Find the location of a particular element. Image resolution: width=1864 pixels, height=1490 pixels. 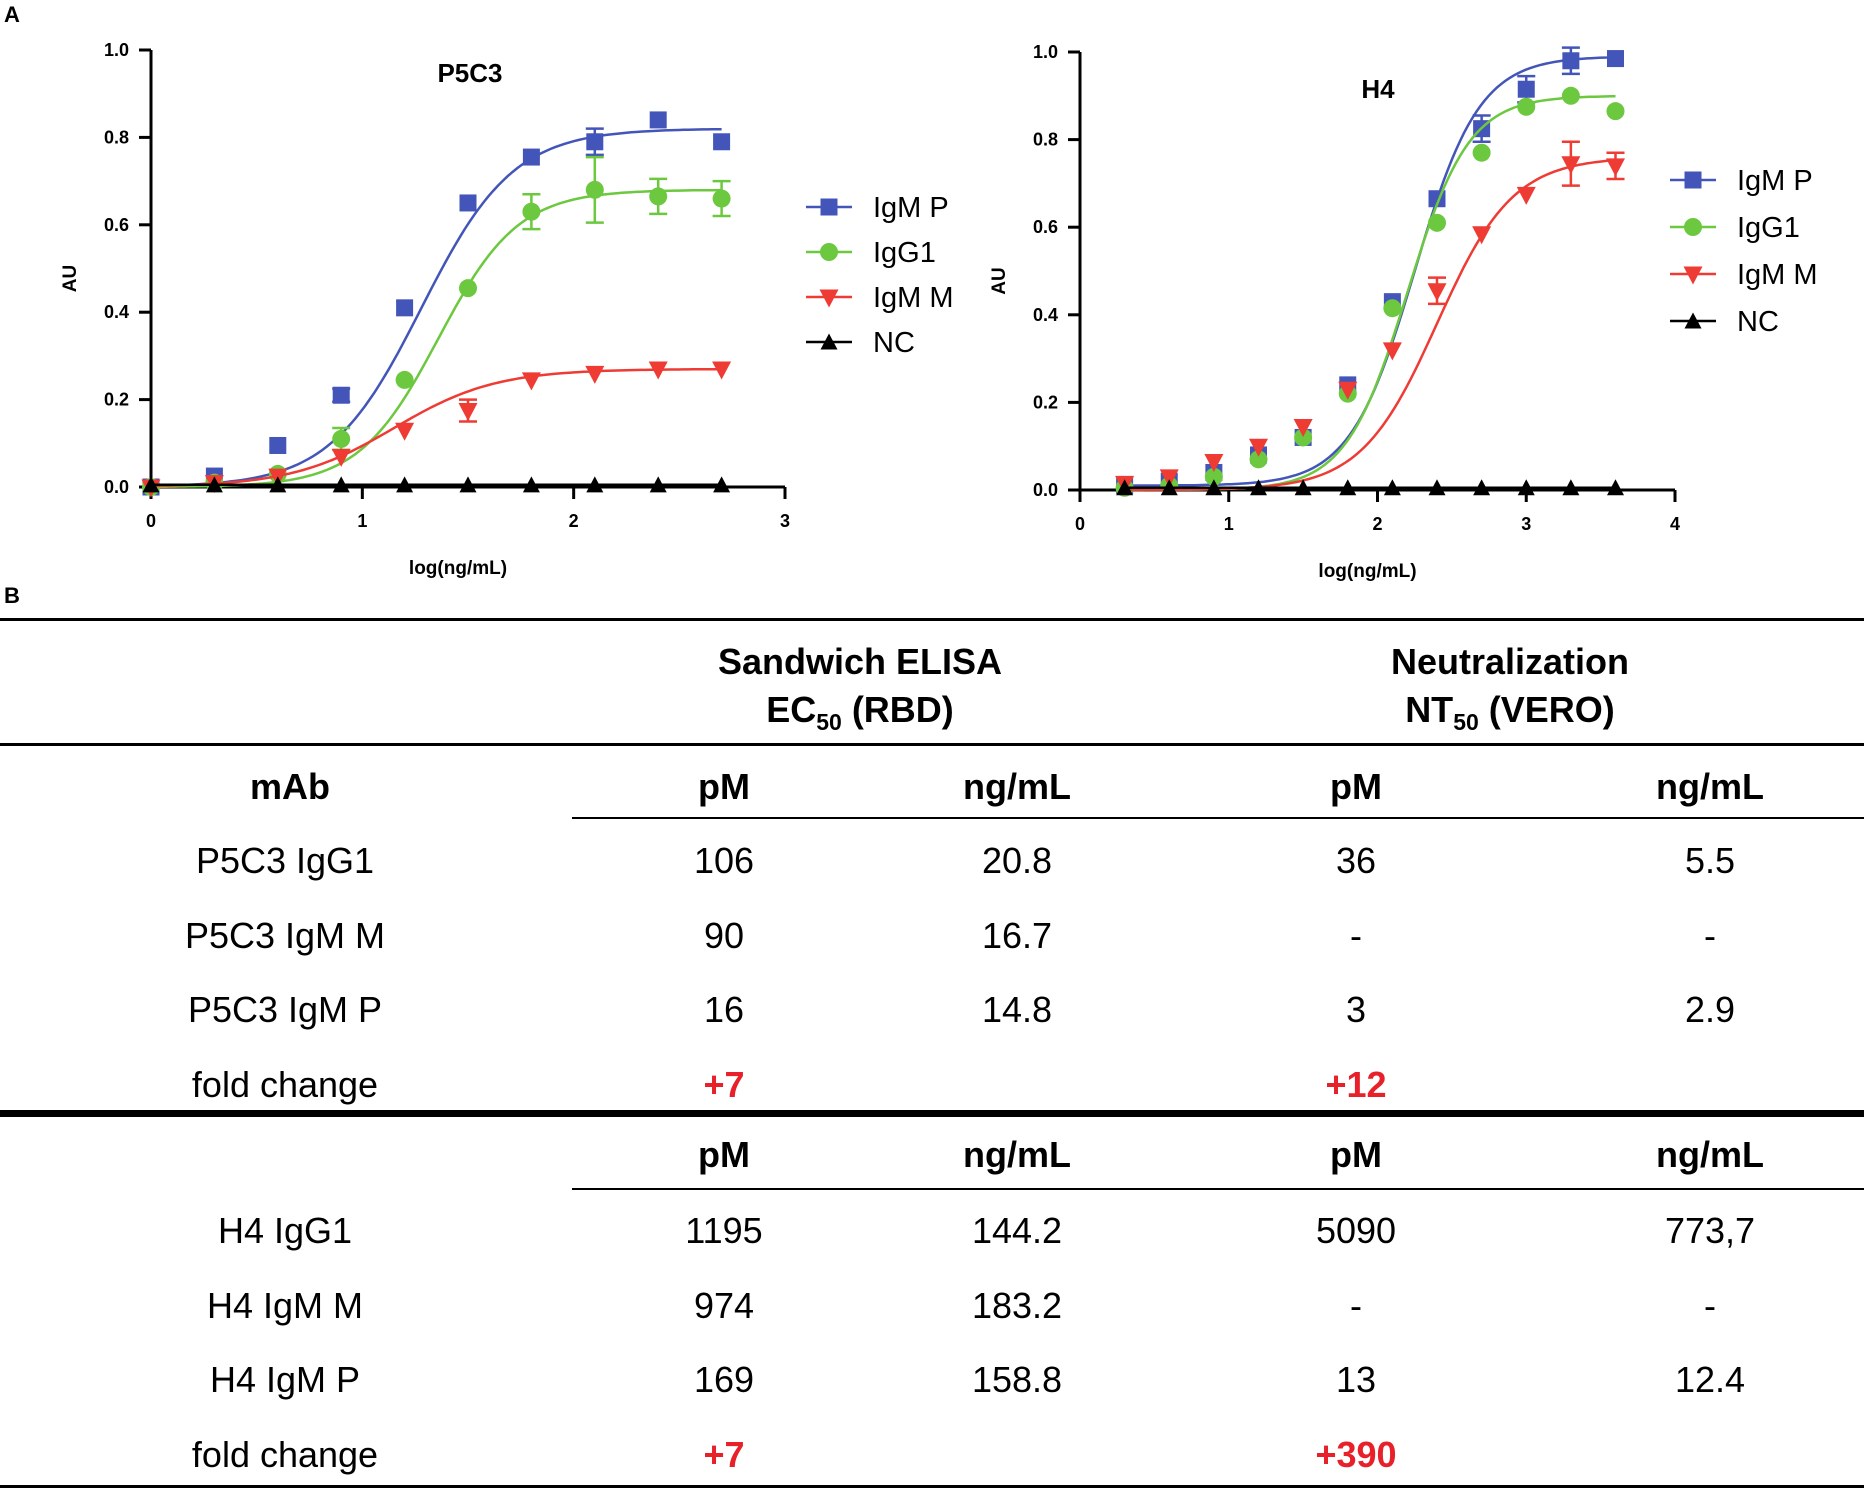

header-nt-ngml: ng/mL is located at coordinates (1710, 786).